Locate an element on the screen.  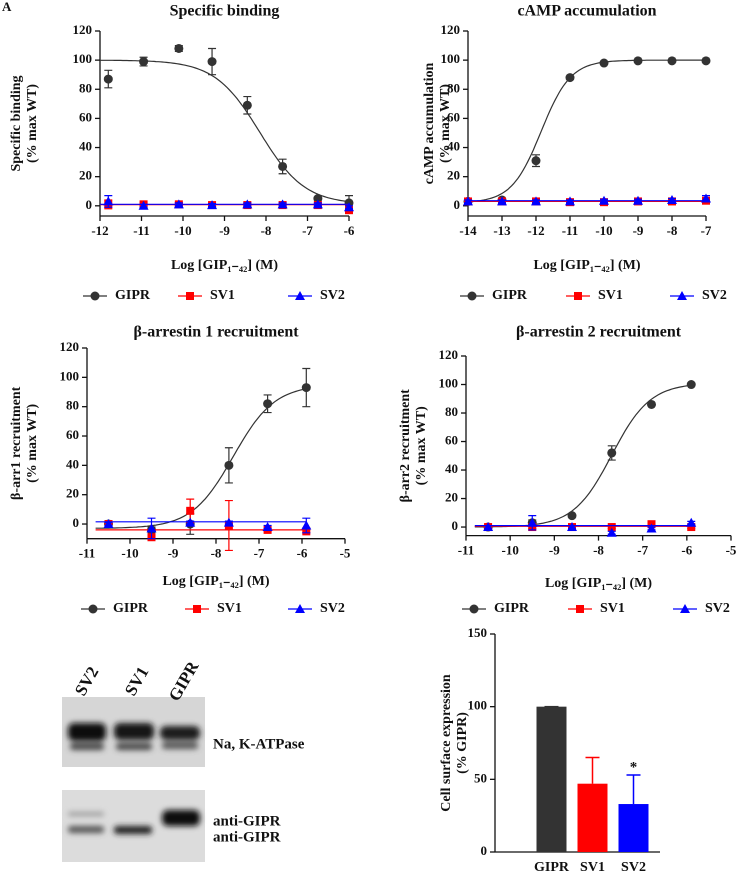
band-label: anti-GIPR is located at coordinates (247, 821).